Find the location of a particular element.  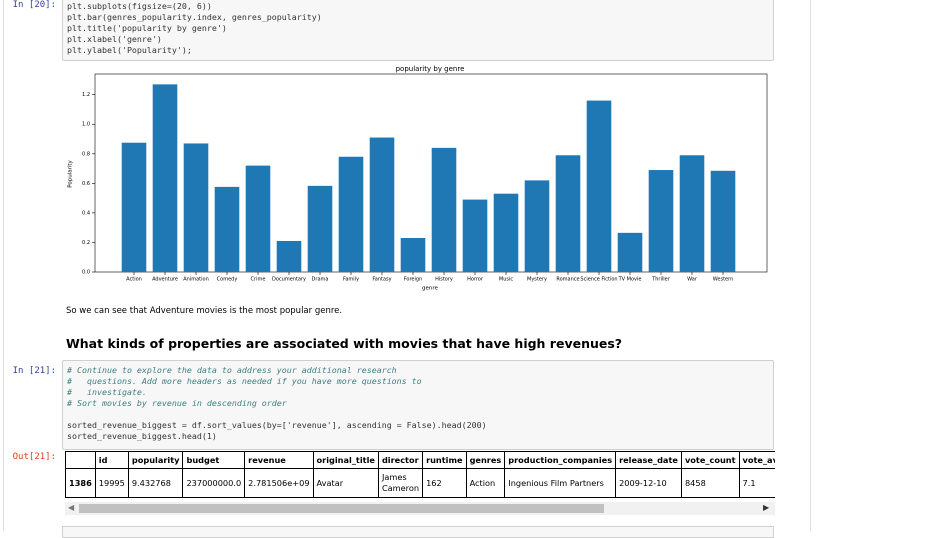

next-cell is located at coordinates (418, 532).